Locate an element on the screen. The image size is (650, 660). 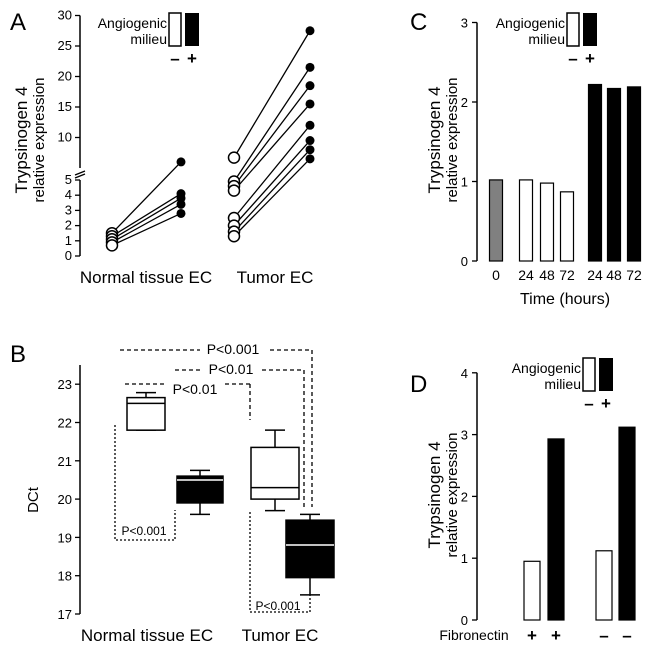
panel-d-fibronectin-signs: + + – – is located at coordinates (579, 635).